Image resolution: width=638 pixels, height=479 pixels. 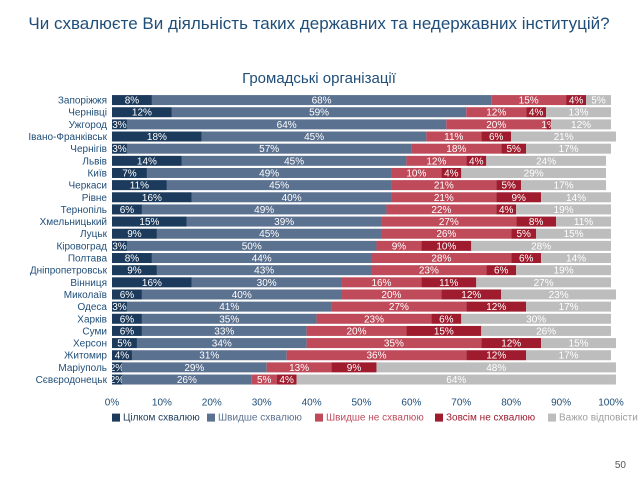 What do you see at coordinates (312, 403) in the screenshot?
I see `x-tick-label: 40%` at bounding box center [312, 403].